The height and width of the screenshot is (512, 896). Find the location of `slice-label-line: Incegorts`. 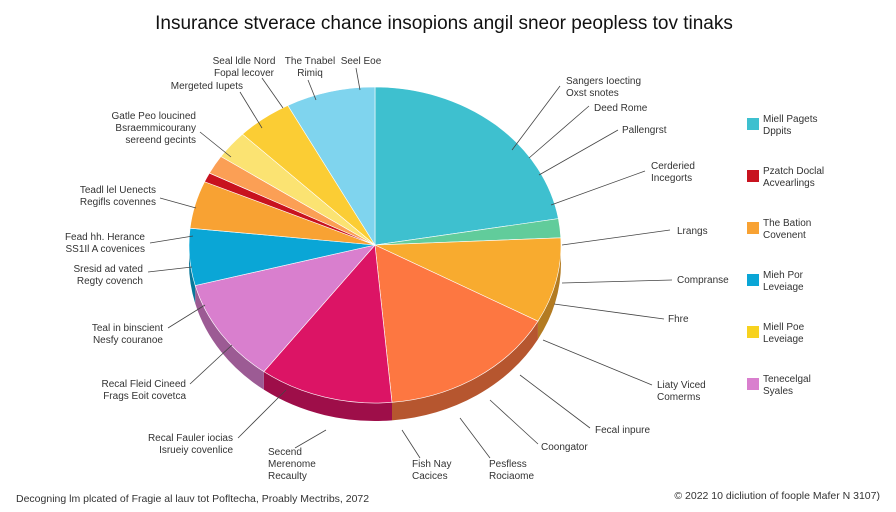

slice-label-line: Incegorts is located at coordinates (671, 178).